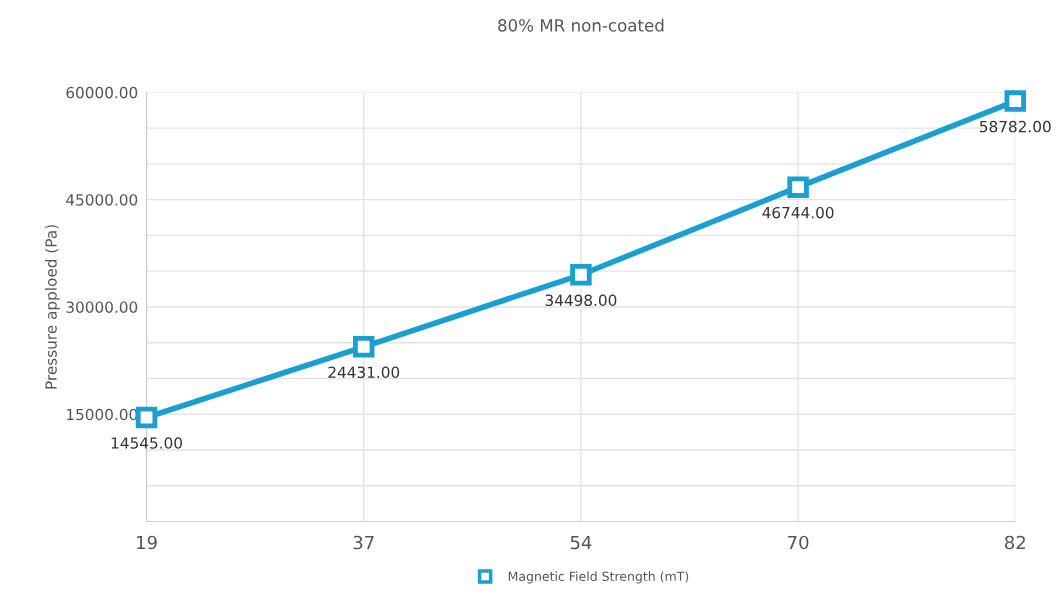  What do you see at coordinates (581, 300) in the screenshot?
I see `data-label: 34498.00` at bounding box center [581, 300].